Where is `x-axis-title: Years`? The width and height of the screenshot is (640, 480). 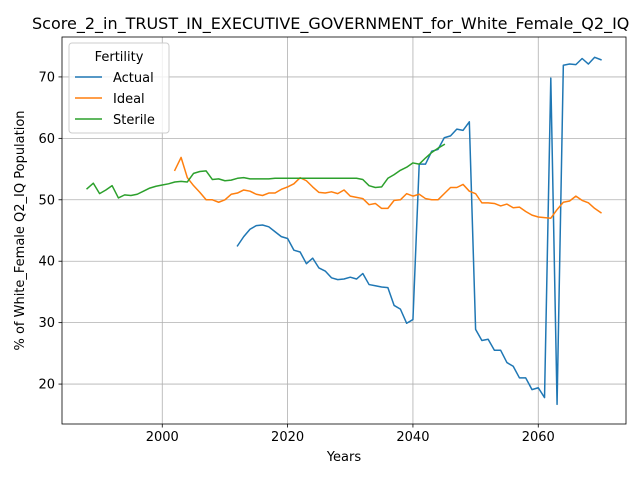 x-axis-title: Years is located at coordinates (344, 457).